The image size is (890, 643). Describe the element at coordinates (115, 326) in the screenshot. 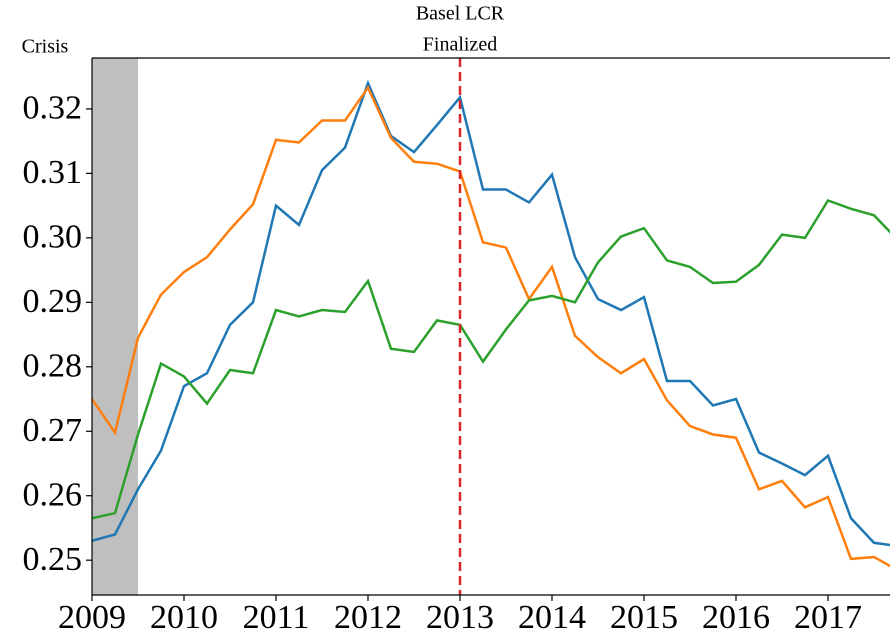

I see `crisis-span` at that location.